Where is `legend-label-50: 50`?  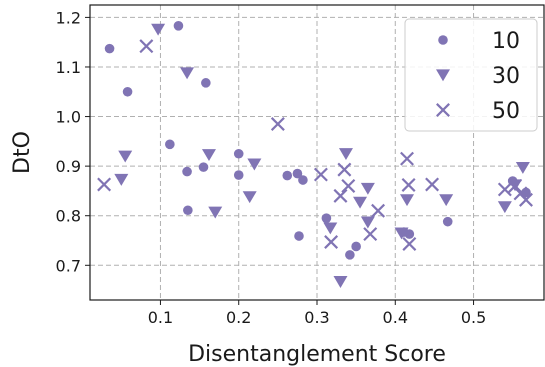
legend-label-50: 50 is located at coordinates (506, 111).